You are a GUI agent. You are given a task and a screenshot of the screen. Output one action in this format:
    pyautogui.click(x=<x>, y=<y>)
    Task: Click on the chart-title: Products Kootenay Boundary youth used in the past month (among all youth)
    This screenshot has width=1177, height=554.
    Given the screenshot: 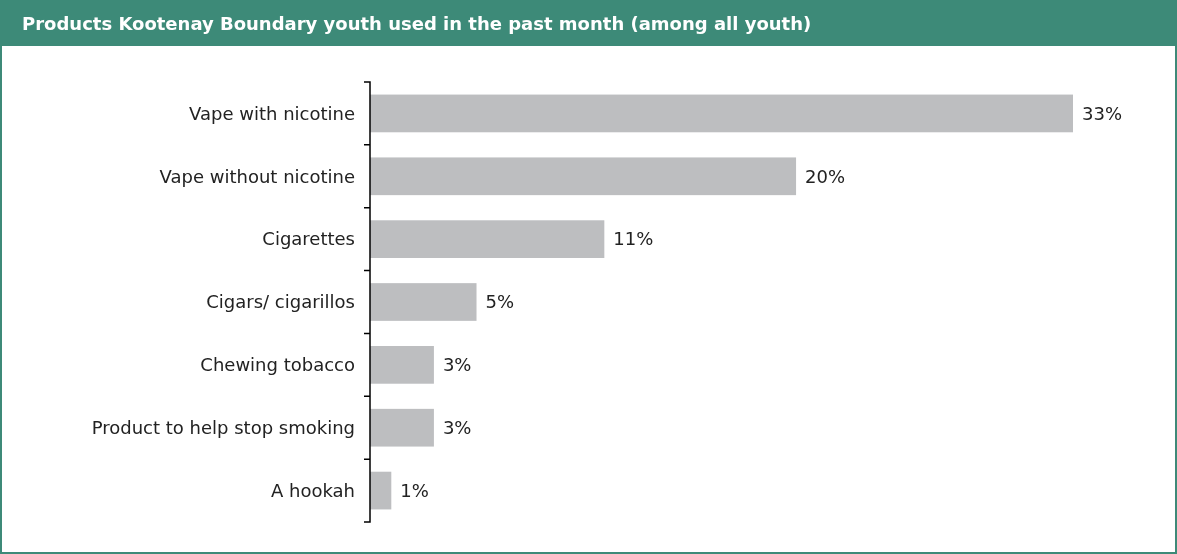 What is the action you would take?
    pyautogui.click(x=417, y=23)
    